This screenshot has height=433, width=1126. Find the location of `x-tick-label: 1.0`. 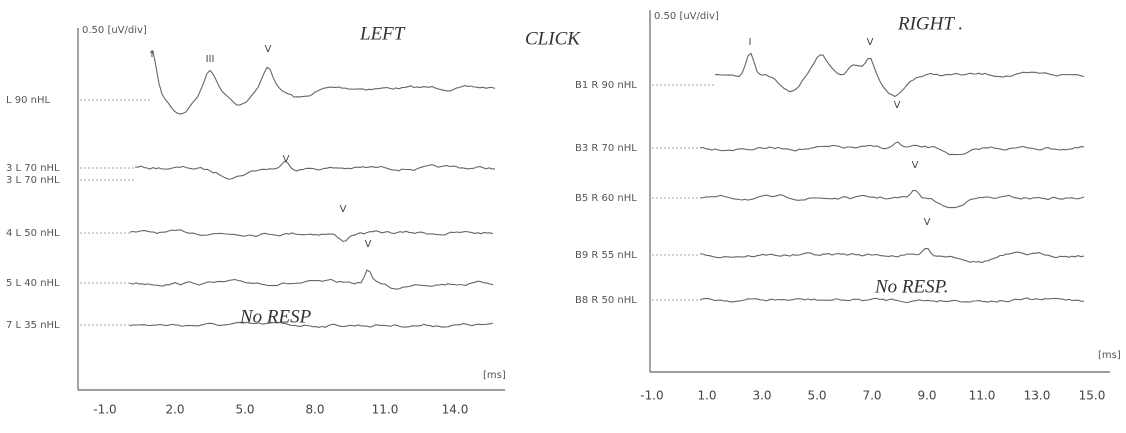

x-tick-label: 1.0 is located at coordinates (706, 396).